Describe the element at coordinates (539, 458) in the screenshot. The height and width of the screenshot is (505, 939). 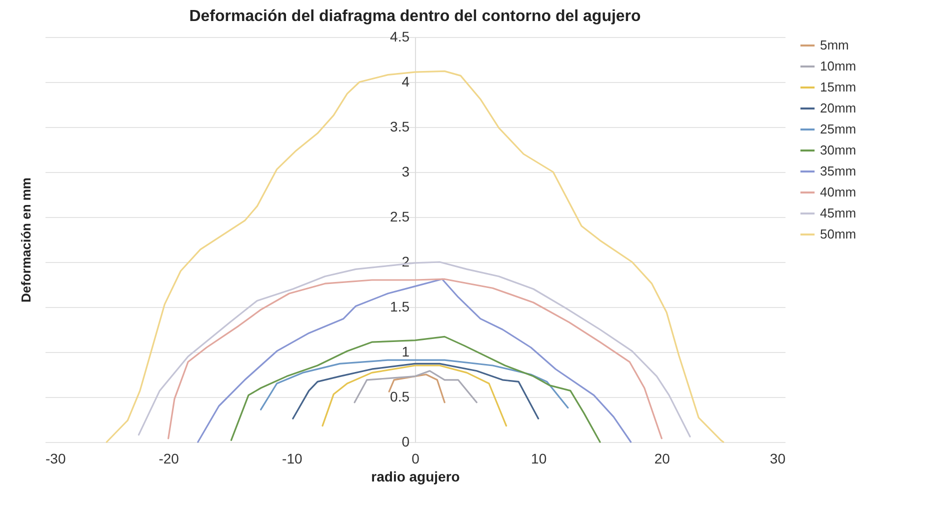
I see `x-tick-label: 10` at that location.